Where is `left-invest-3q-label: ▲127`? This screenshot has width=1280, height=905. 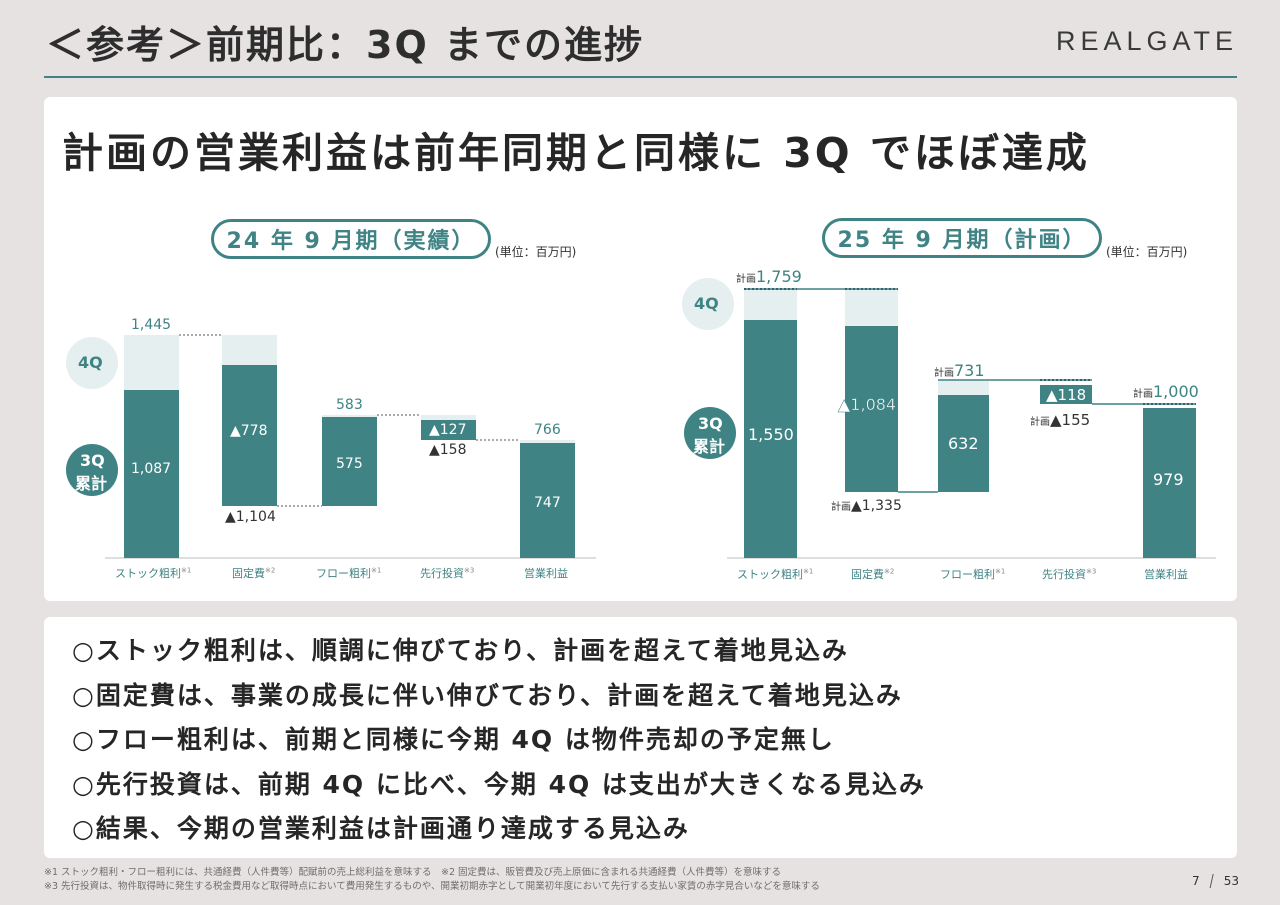
left-invest-3q-label: ▲127 is located at coordinates (448, 430).